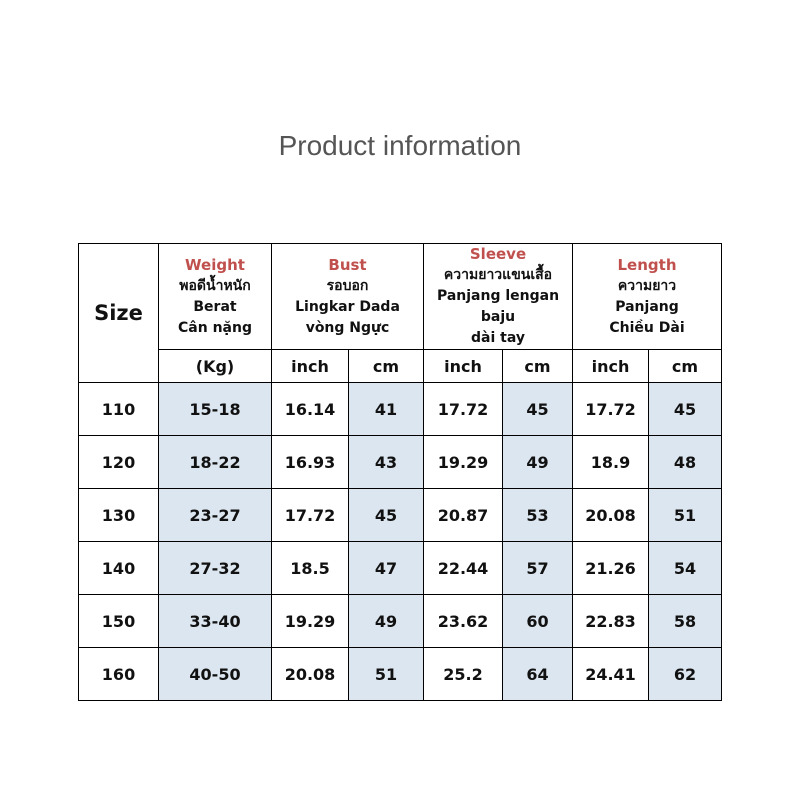  Describe the element at coordinates (685, 621) in the screenshot. I see `value-cell: 58` at that location.